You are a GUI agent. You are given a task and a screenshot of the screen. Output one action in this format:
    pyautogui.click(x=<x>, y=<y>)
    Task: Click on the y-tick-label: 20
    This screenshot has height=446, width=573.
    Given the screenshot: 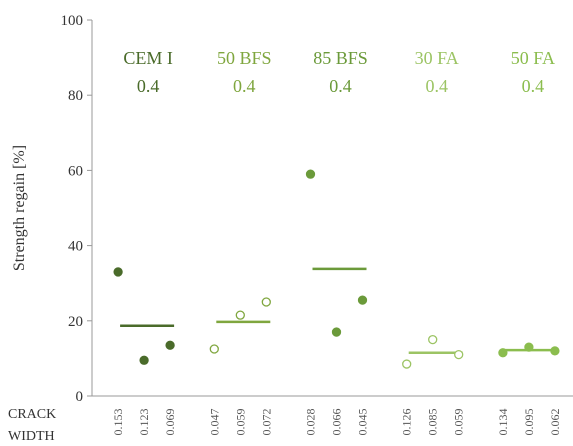 What is the action you would take?
    pyautogui.click(x=75, y=322)
    